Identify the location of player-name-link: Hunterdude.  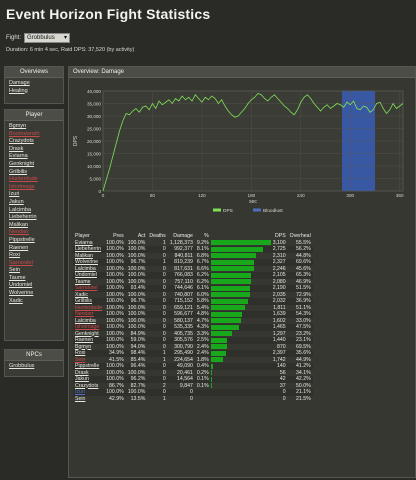
(89, 307).